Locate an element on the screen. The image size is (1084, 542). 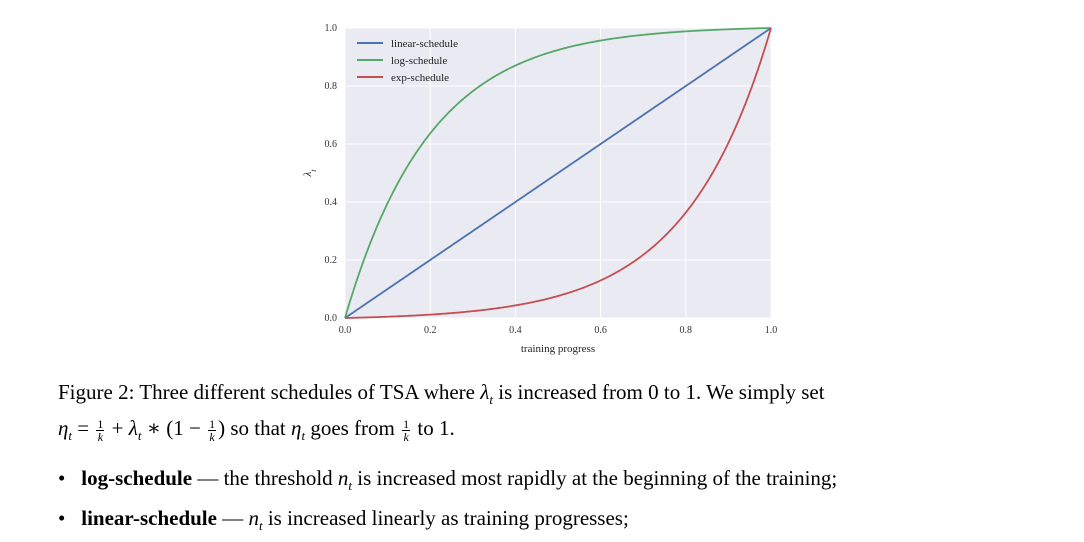
legend-label: exp-schedule is located at coordinates (420, 78).